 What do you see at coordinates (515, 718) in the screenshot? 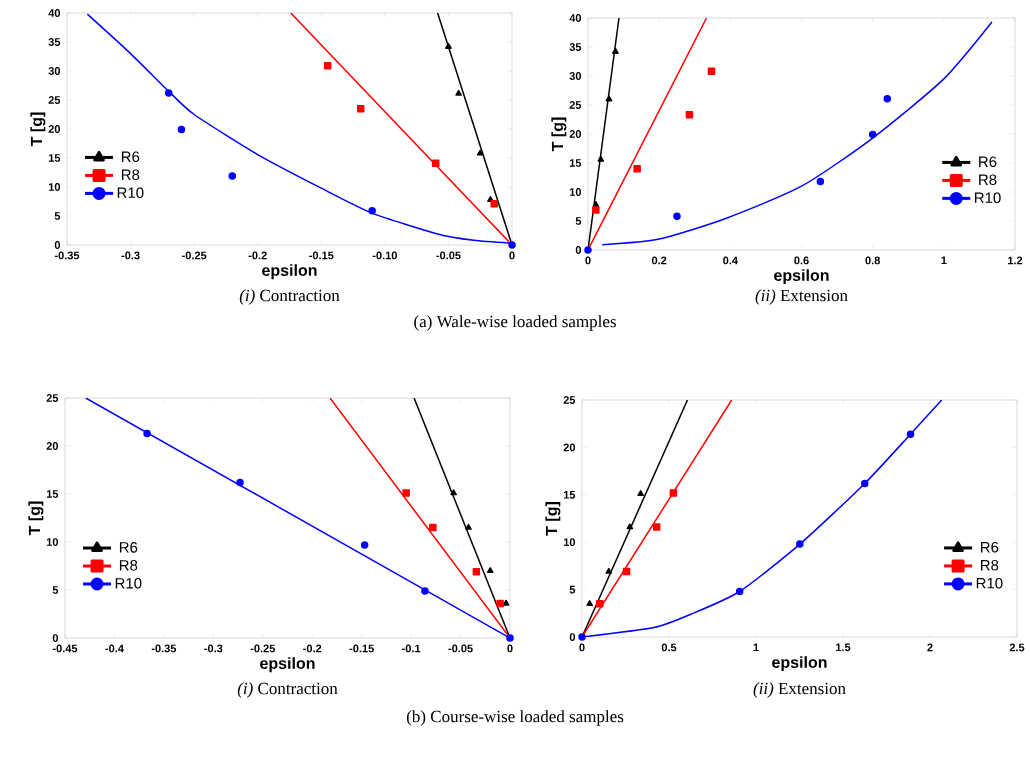
I see `text: (b) Course-wise loaded samples` at bounding box center [515, 718].